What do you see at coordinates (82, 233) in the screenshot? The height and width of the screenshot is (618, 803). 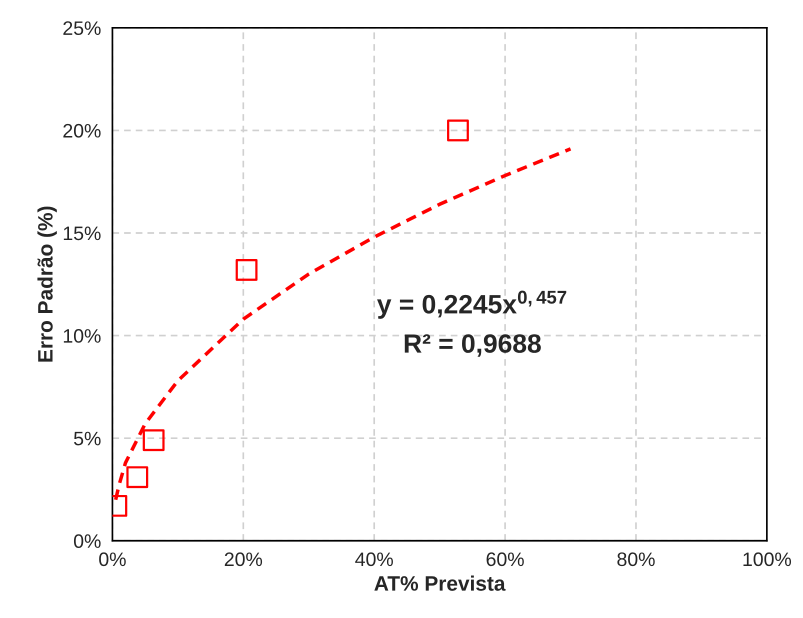 I see `y-tick-label: 15%` at bounding box center [82, 233].